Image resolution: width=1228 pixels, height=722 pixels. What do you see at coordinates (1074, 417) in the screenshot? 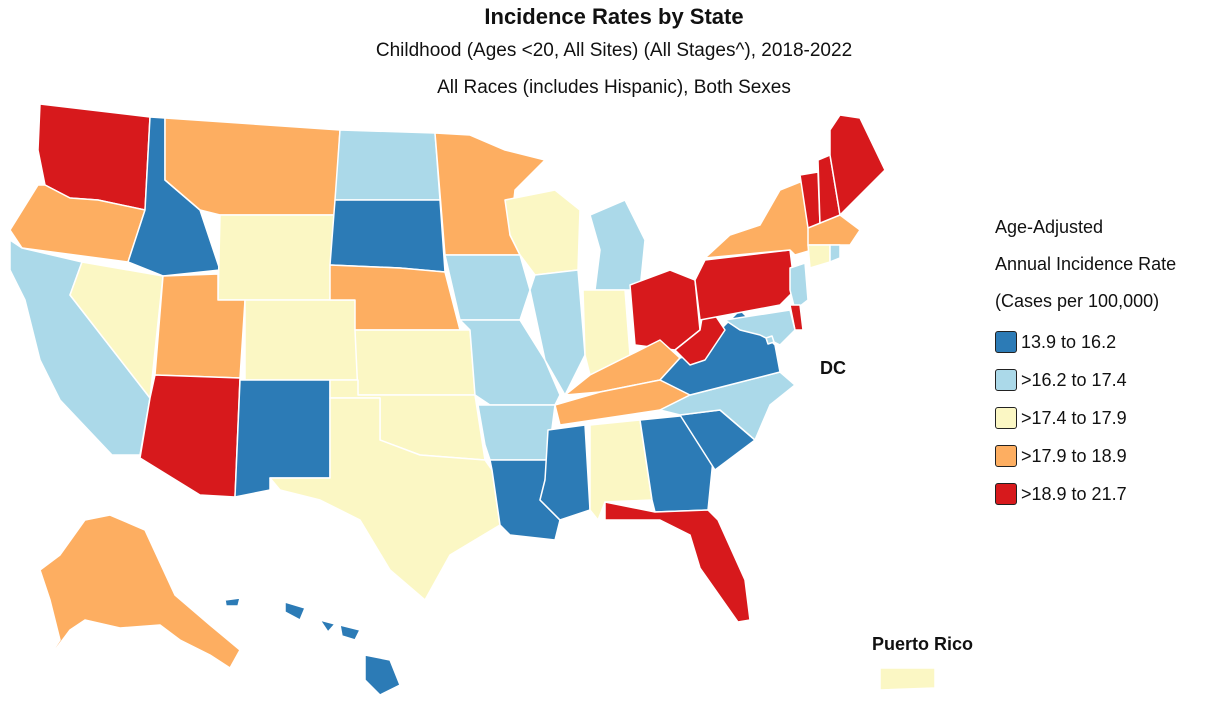
I see `legend-label: >17.4 to 17.9` at bounding box center [1074, 417].